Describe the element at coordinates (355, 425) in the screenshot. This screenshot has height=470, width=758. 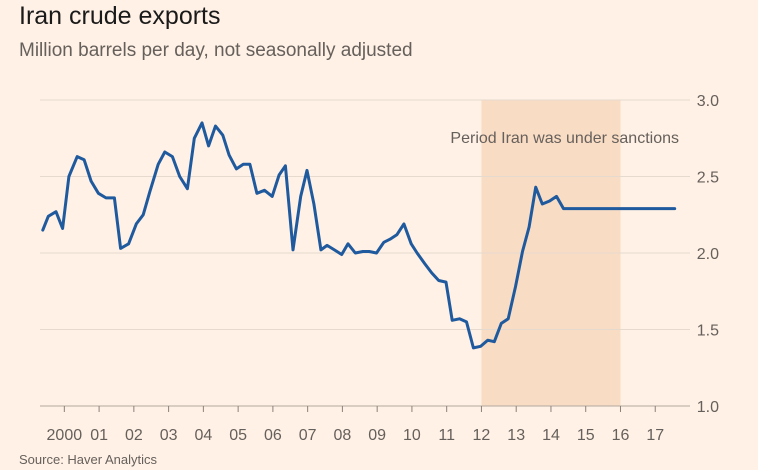
I see `x-axis: 2000 01 02 03 04 05 06 07 08 09 10 11 12 13 14 15 16 17` at that location.